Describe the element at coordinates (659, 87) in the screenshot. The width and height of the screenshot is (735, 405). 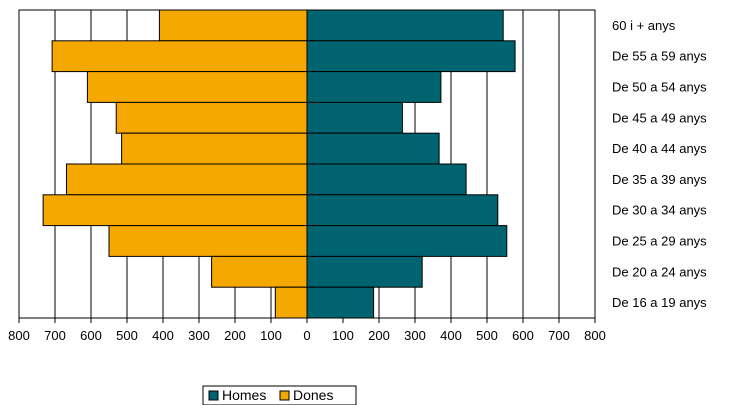
I see `category-label-2: De 50 a 54 anys` at that location.